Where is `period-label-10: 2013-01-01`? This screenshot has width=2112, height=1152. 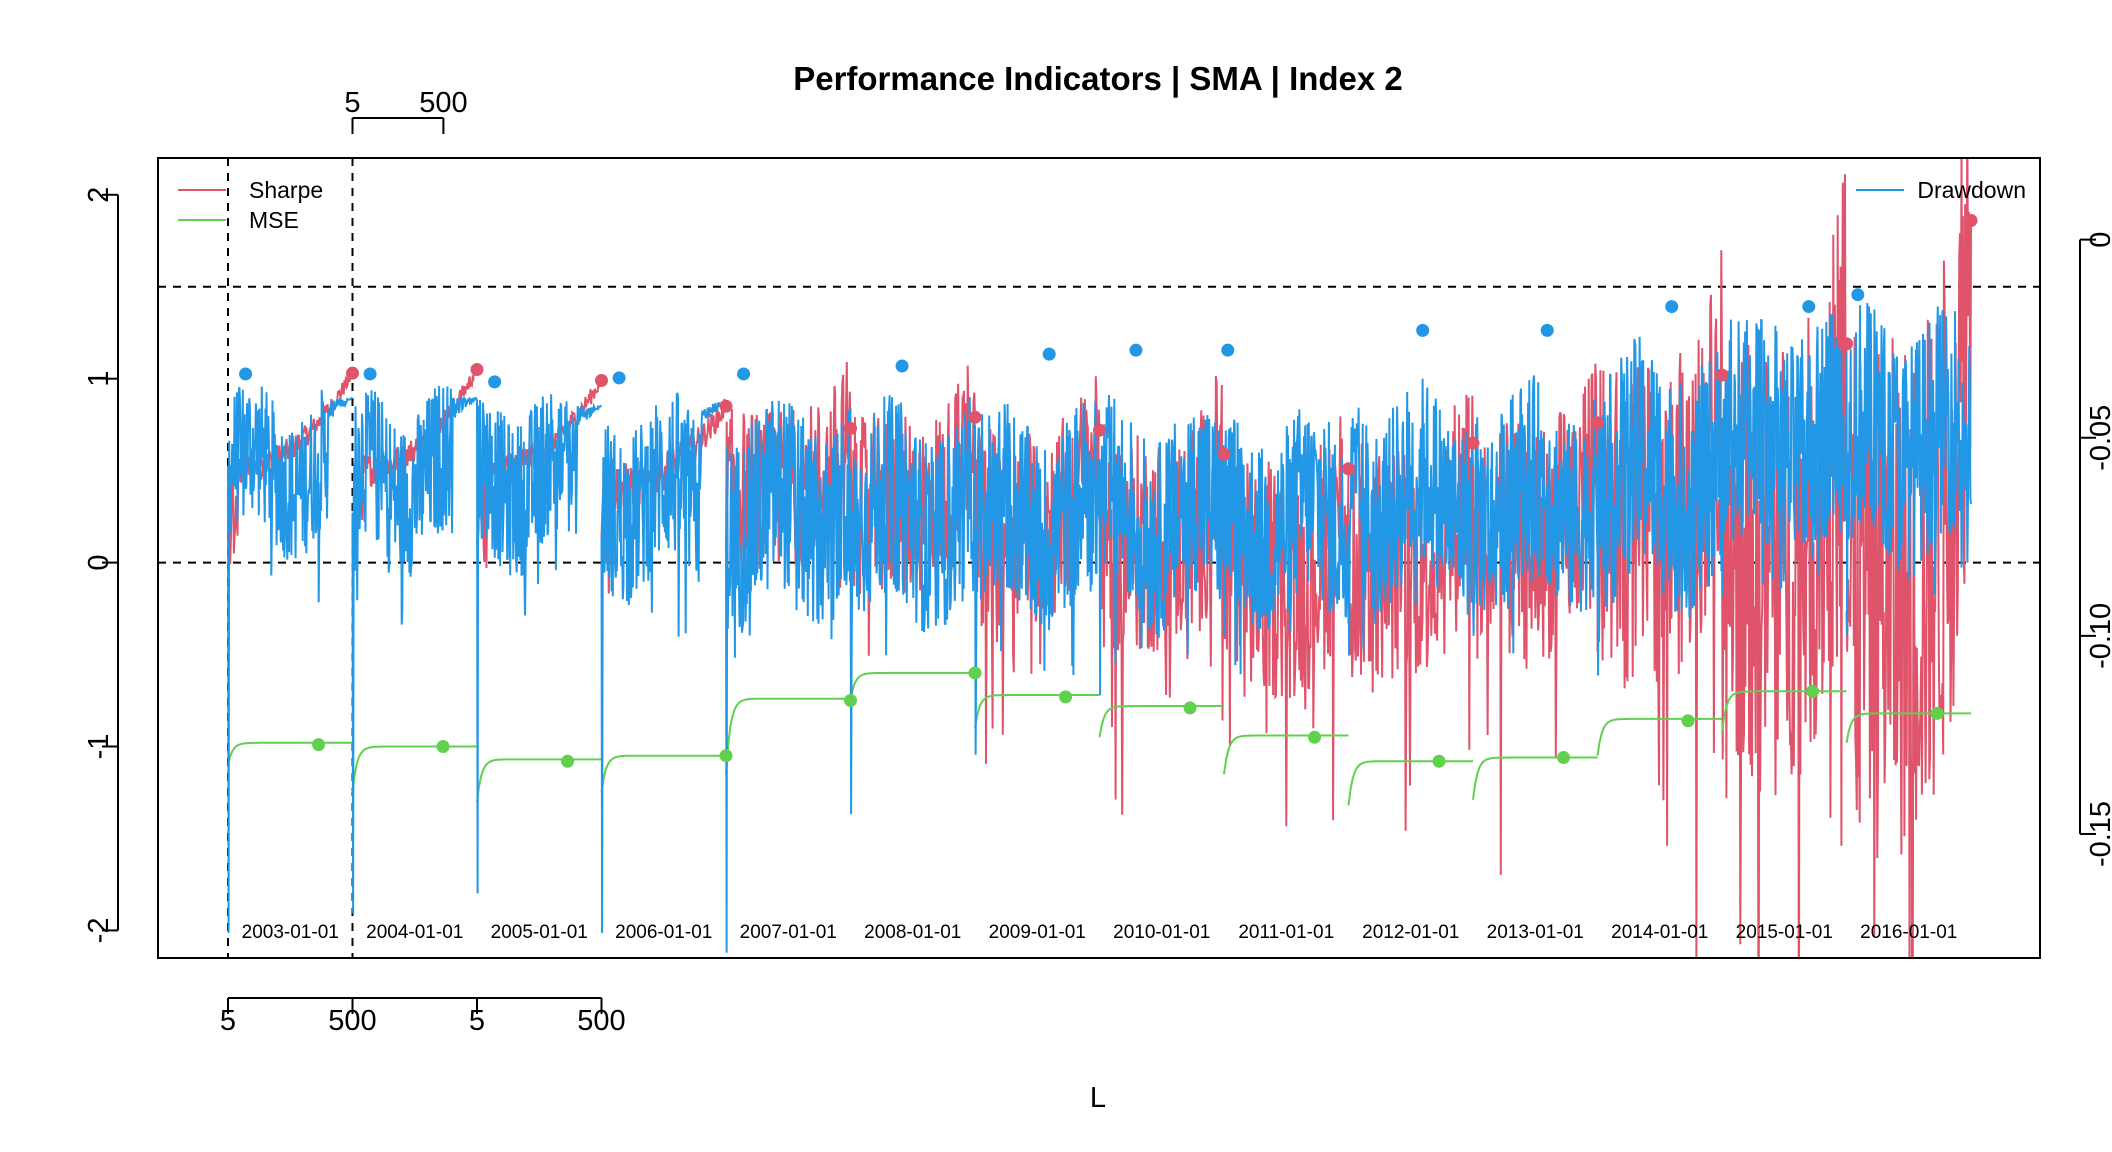
period-label-10: 2013-01-01 is located at coordinates (1535, 932).